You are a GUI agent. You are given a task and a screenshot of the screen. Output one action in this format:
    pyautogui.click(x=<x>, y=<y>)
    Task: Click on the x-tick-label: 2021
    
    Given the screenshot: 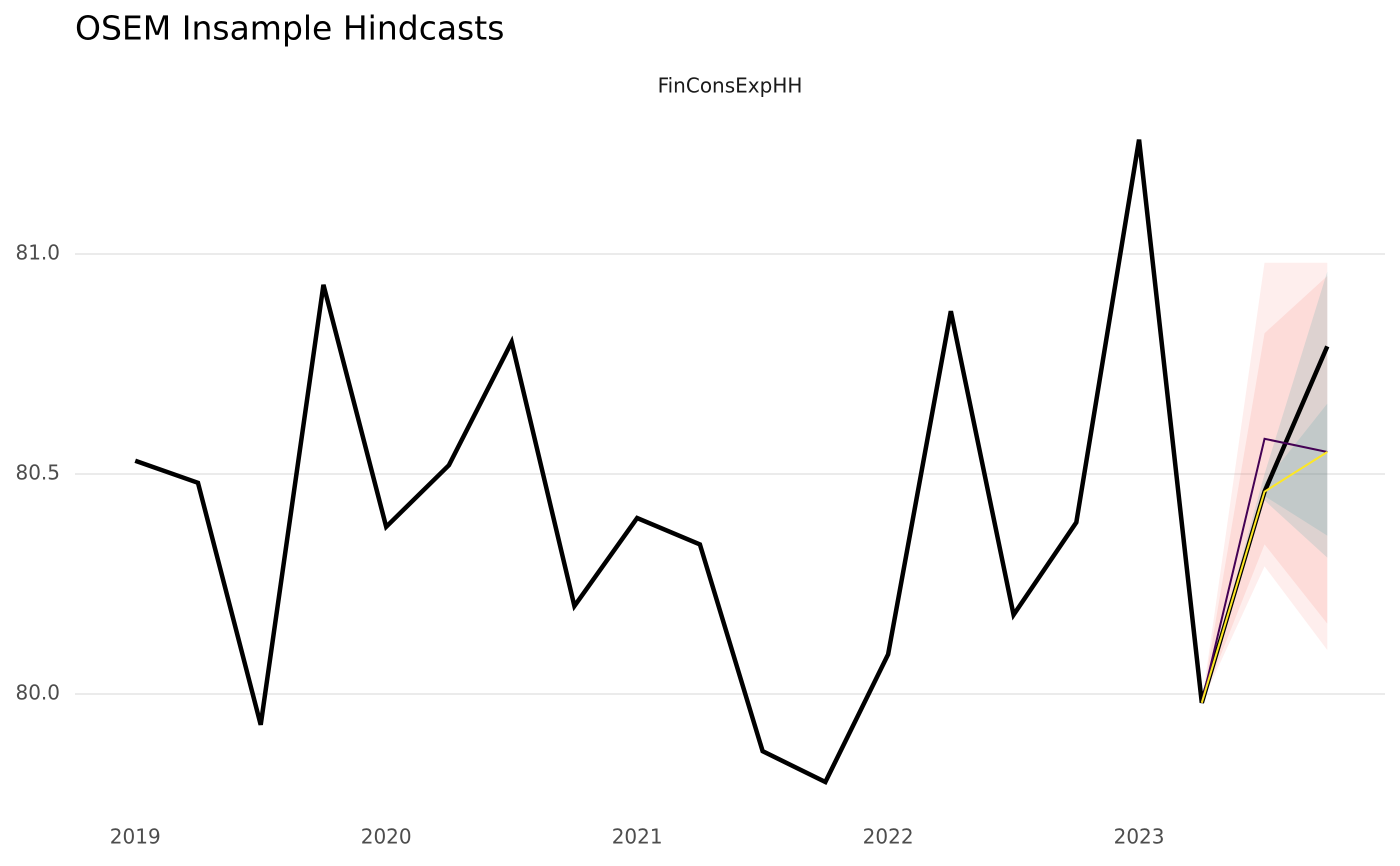 What is the action you would take?
    pyautogui.click(x=637, y=837)
    